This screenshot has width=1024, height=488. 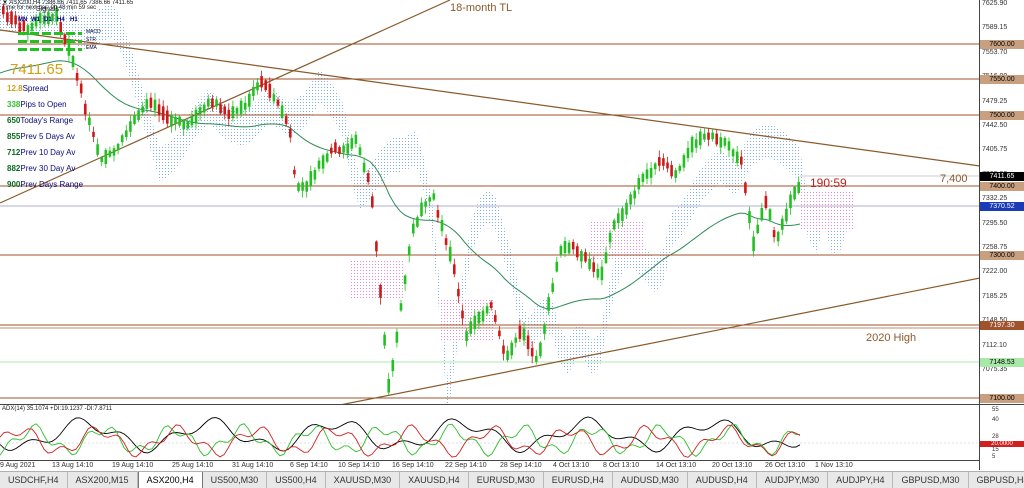 What do you see at coordinates (91, 48) in the screenshot?
I see `indicator-label-ema: EMA` at bounding box center [91, 48].